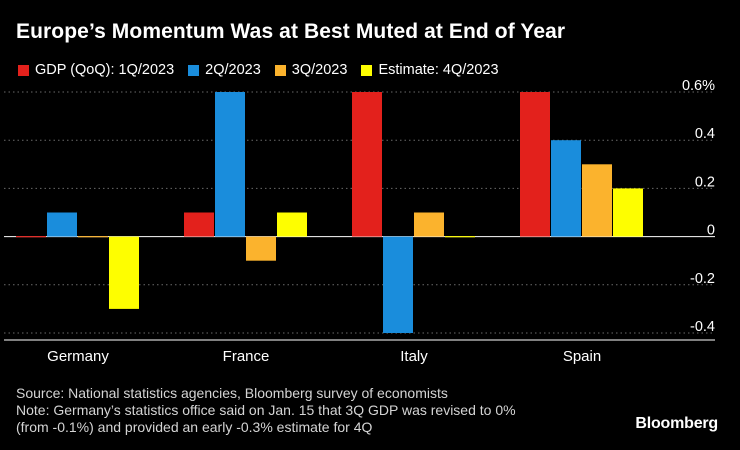 This screenshot has height=450, width=740. Describe the element at coordinates (698, 86) in the screenshot. I see `y-tick-label: 0.6%` at that location.